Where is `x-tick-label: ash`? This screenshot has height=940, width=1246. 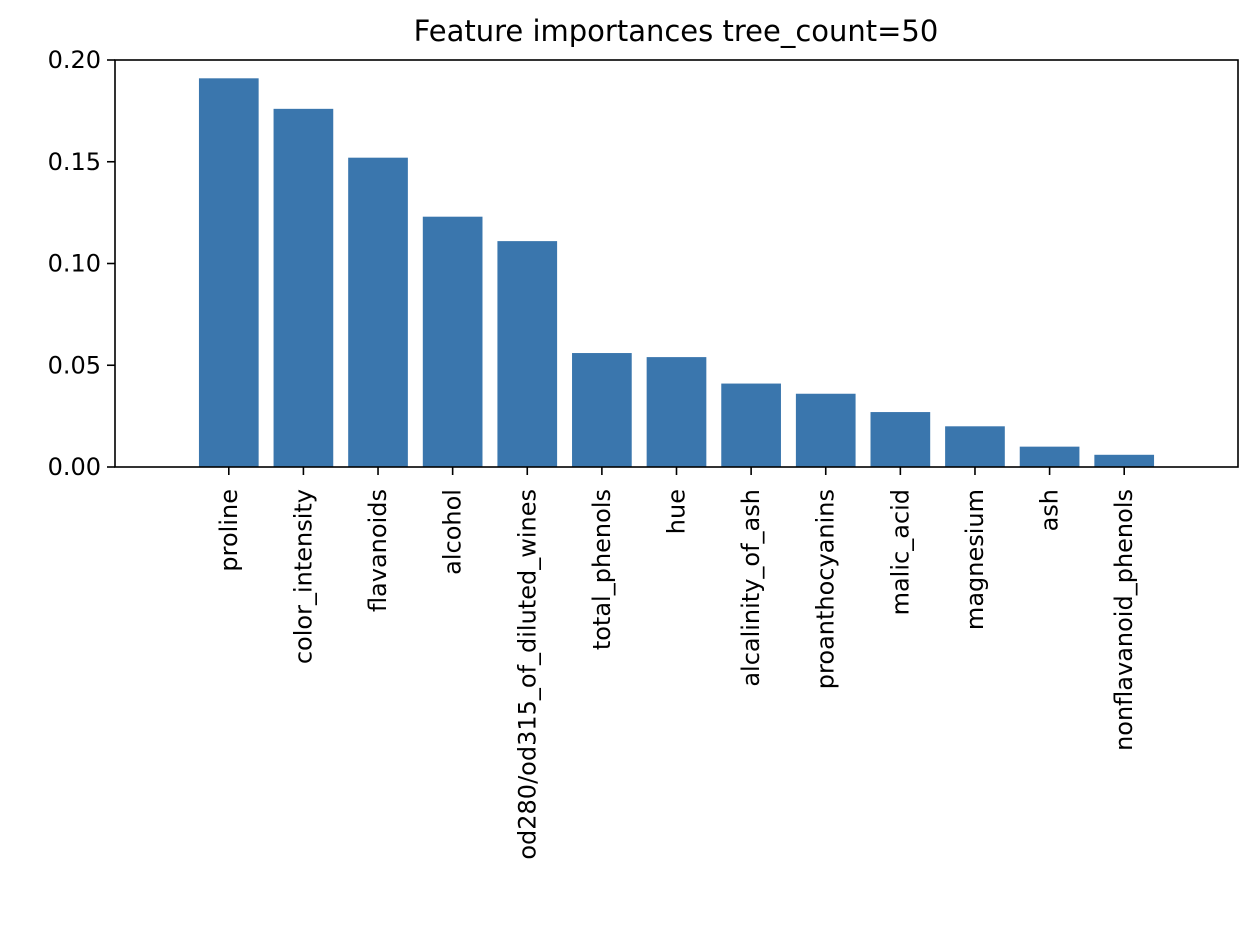
x-tick-label: ash is located at coordinates (1050, 510).